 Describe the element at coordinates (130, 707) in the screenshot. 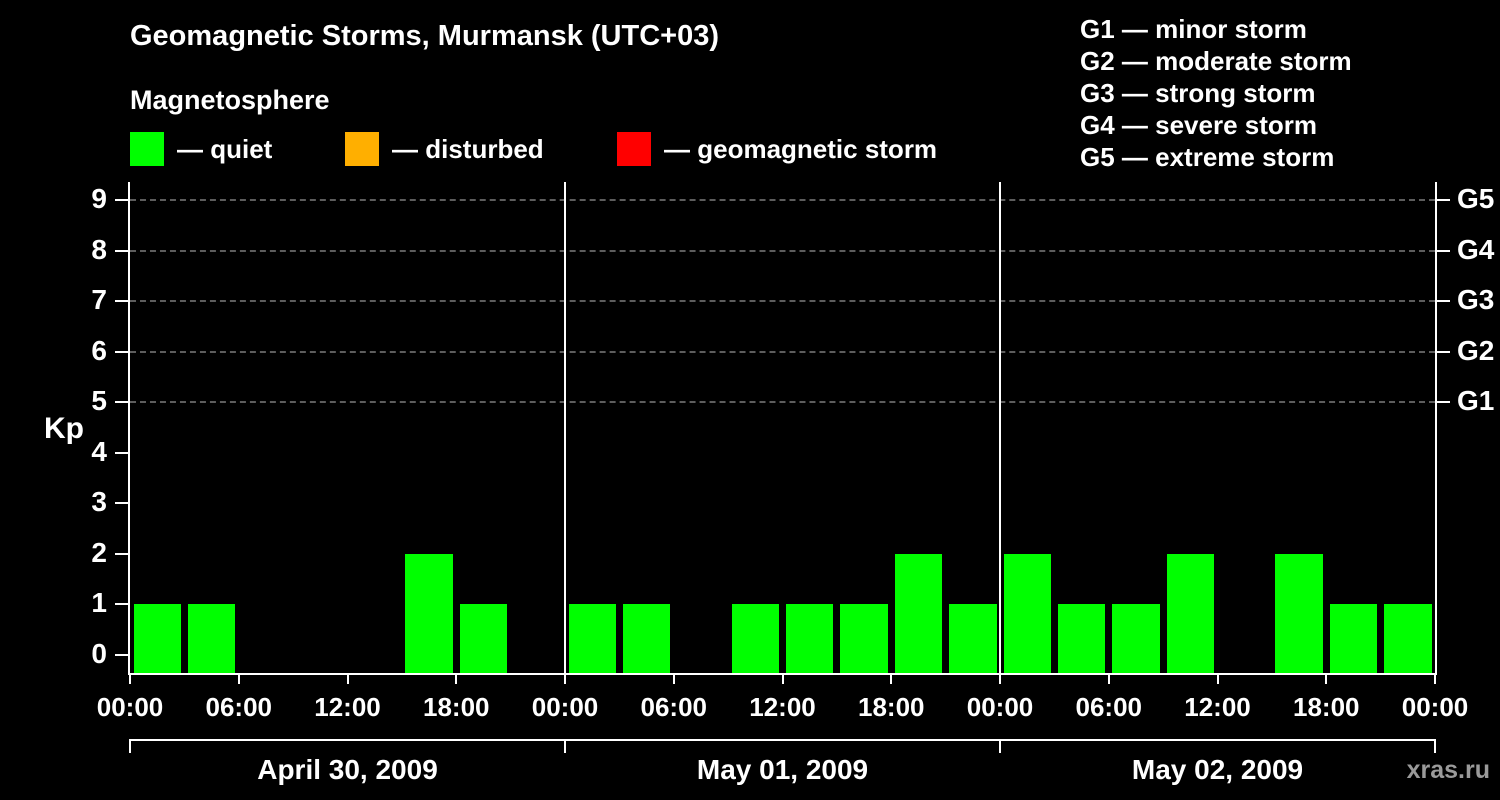

I see `x-tick-label-0: 00:00` at that location.